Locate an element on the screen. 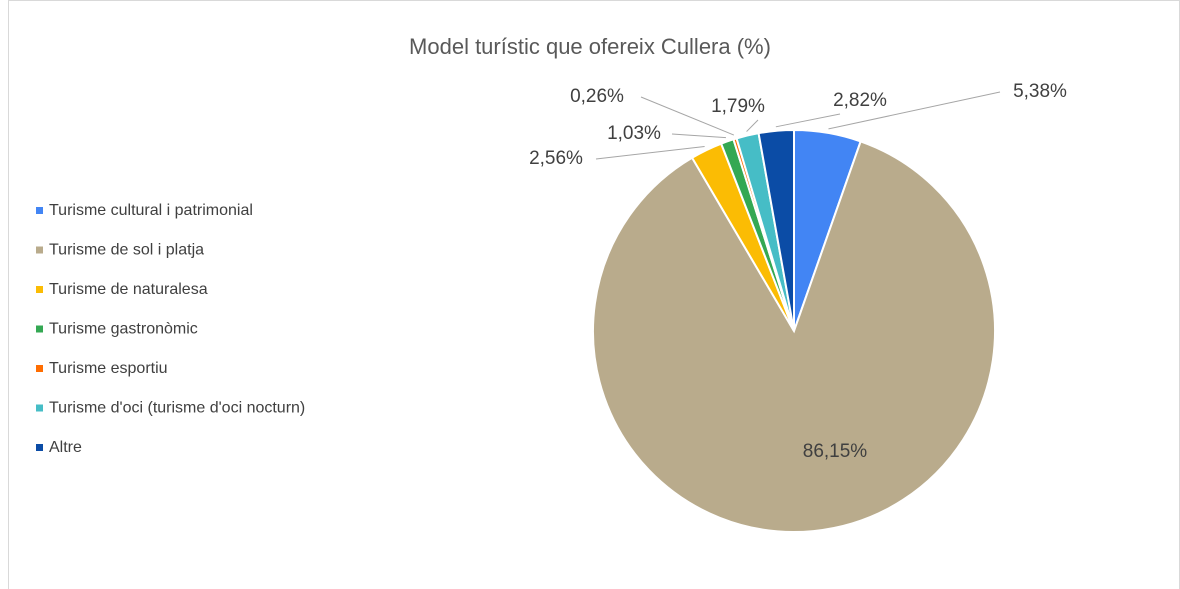 This screenshot has height=589, width=1180. data-label: 2,82% is located at coordinates (860, 100).